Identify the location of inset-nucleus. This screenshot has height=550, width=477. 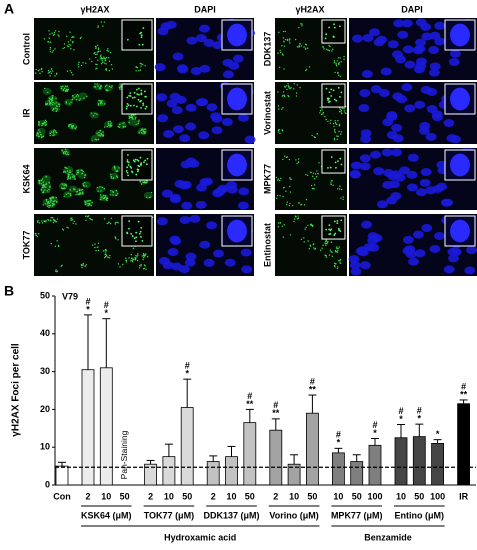
(460, 165).